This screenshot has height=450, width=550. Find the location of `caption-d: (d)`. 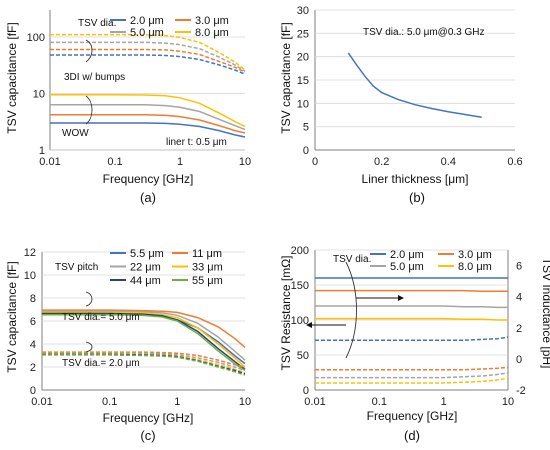

caption-d: (d) is located at coordinates (412, 435).